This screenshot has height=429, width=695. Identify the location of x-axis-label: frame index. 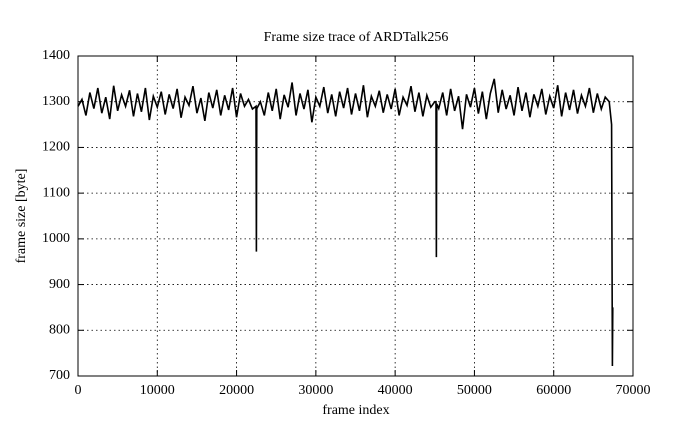
(355, 410).